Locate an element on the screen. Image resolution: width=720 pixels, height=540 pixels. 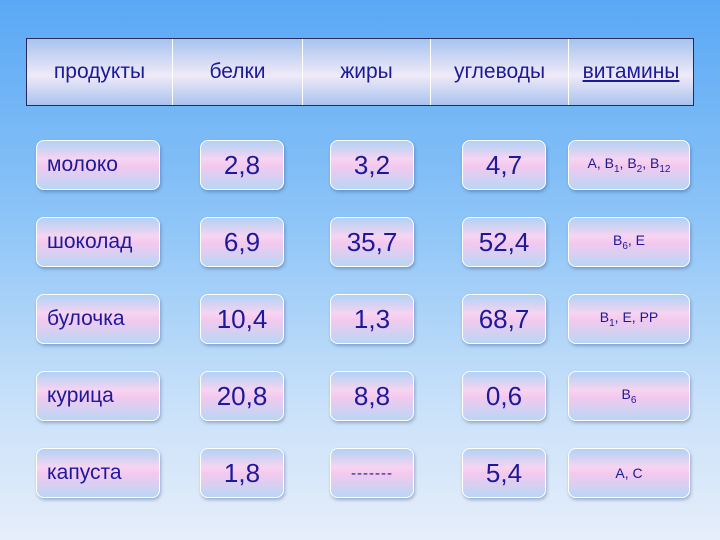
vitamin-letter: C is located at coordinates (637, 473).